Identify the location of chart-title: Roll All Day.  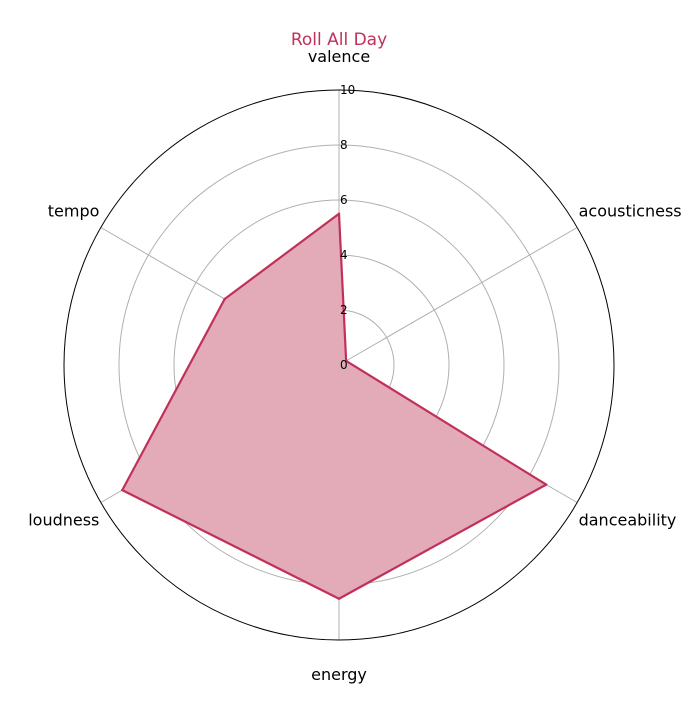
(339, 40).